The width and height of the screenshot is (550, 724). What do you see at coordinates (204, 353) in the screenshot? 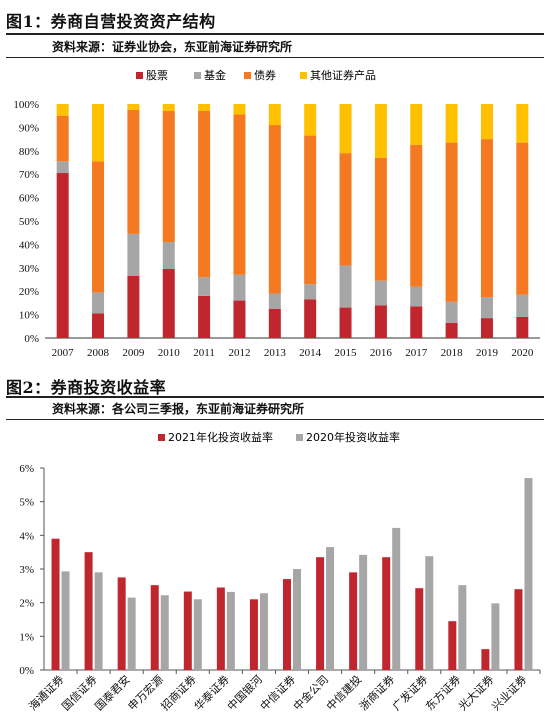
I see `x-tick-label: 2011` at bounding box center [204, 353].